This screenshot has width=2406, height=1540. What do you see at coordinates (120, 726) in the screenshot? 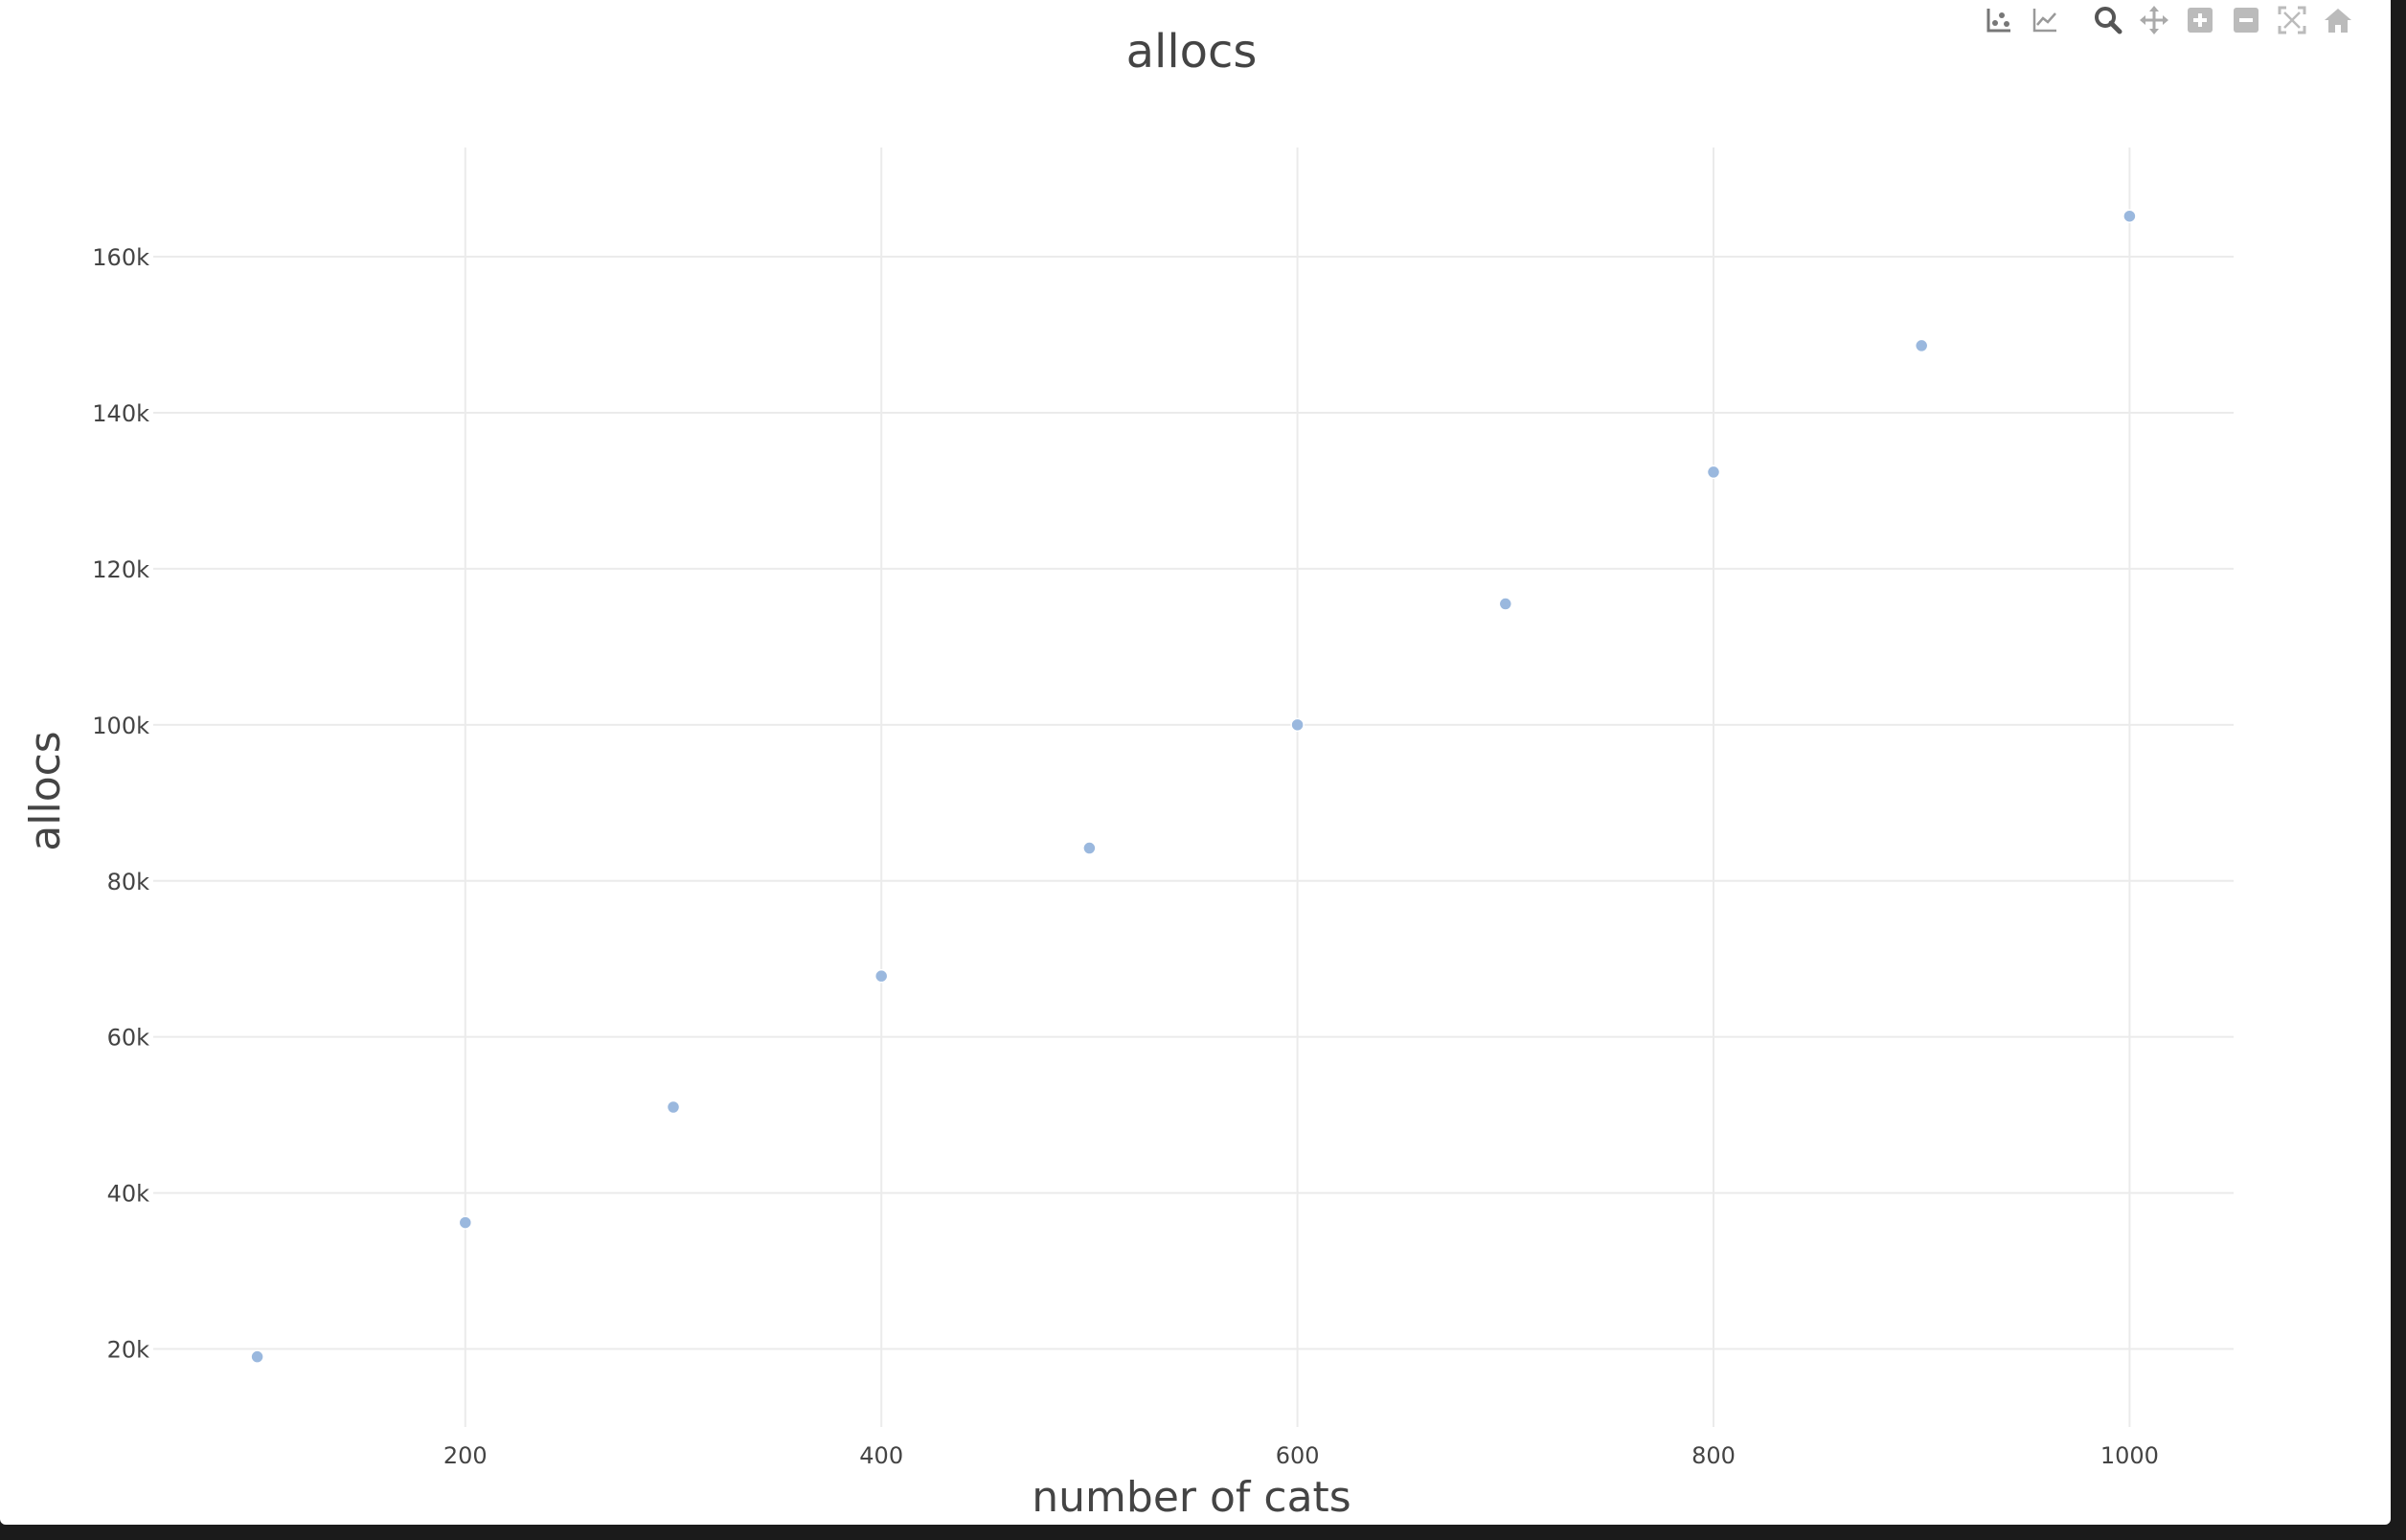
I see `y-tick-label: 100k` at bounding box center [120, 726].